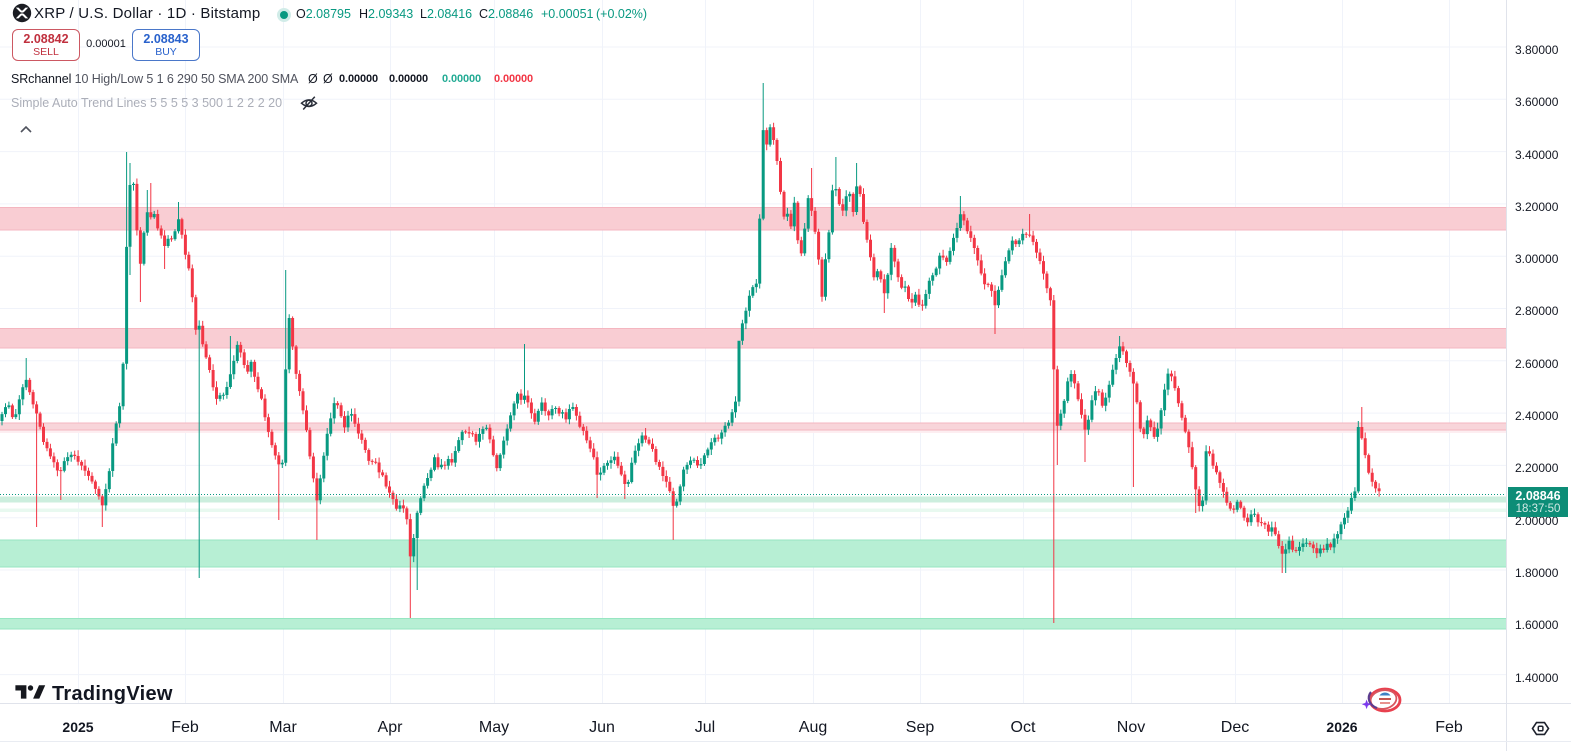 The height and width of the screenshot is (751, 1571). What do you see at coordinates (112, 694) in the screenshot?
I see `svg-text: TradingView` at bounding box center [112, 694].